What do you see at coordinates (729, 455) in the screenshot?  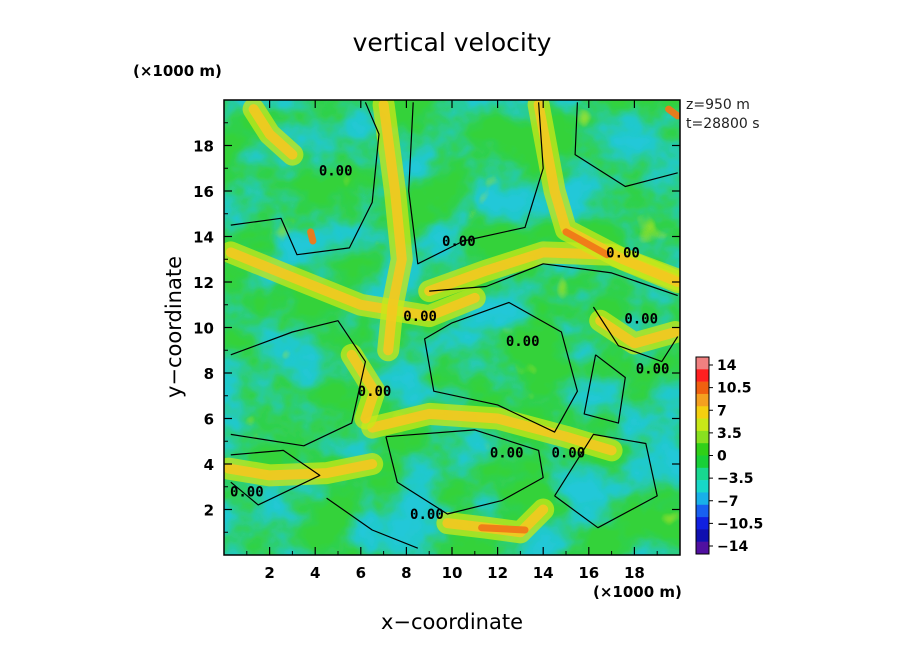 I see `colorbar: 14 10.5 7 3.5 0 −3.5 −7 −10.5 −14` at bounding box center [729, 455].